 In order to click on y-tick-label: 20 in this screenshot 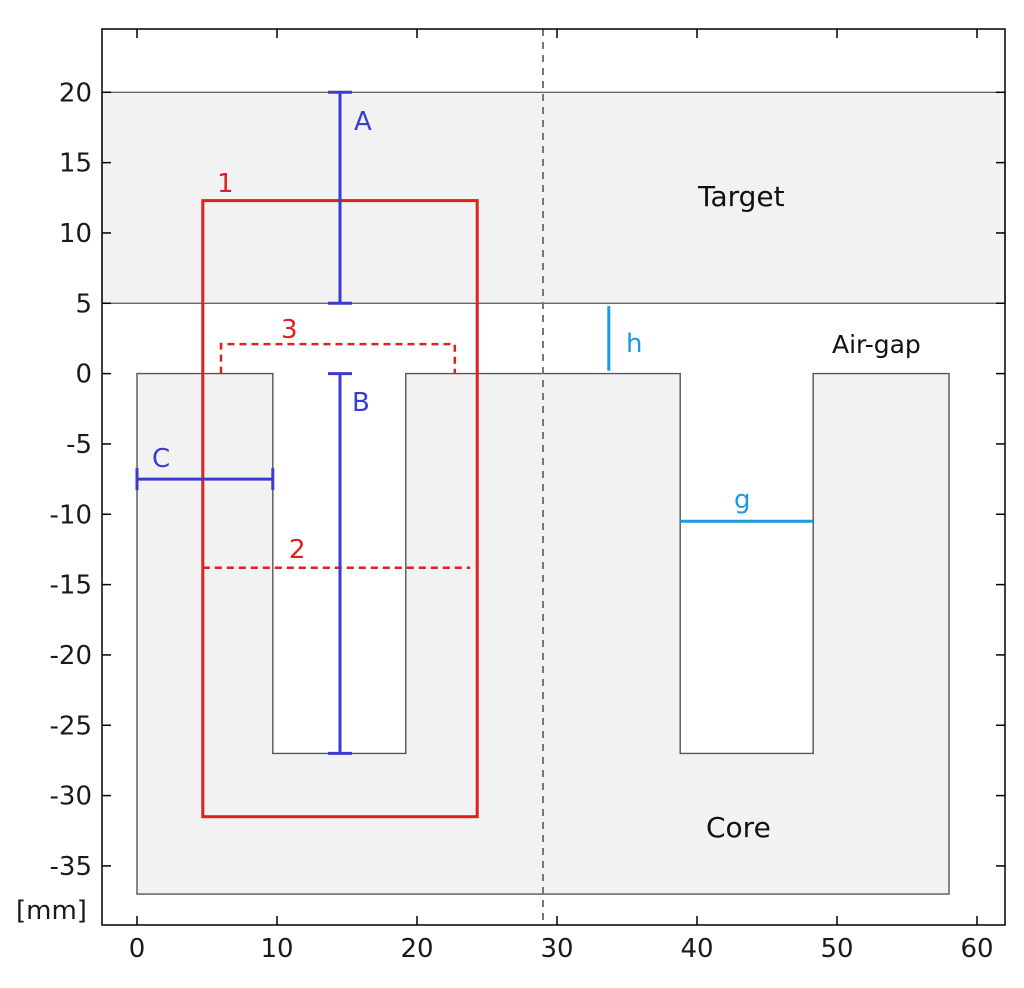, I will do `click(75, 93)`.